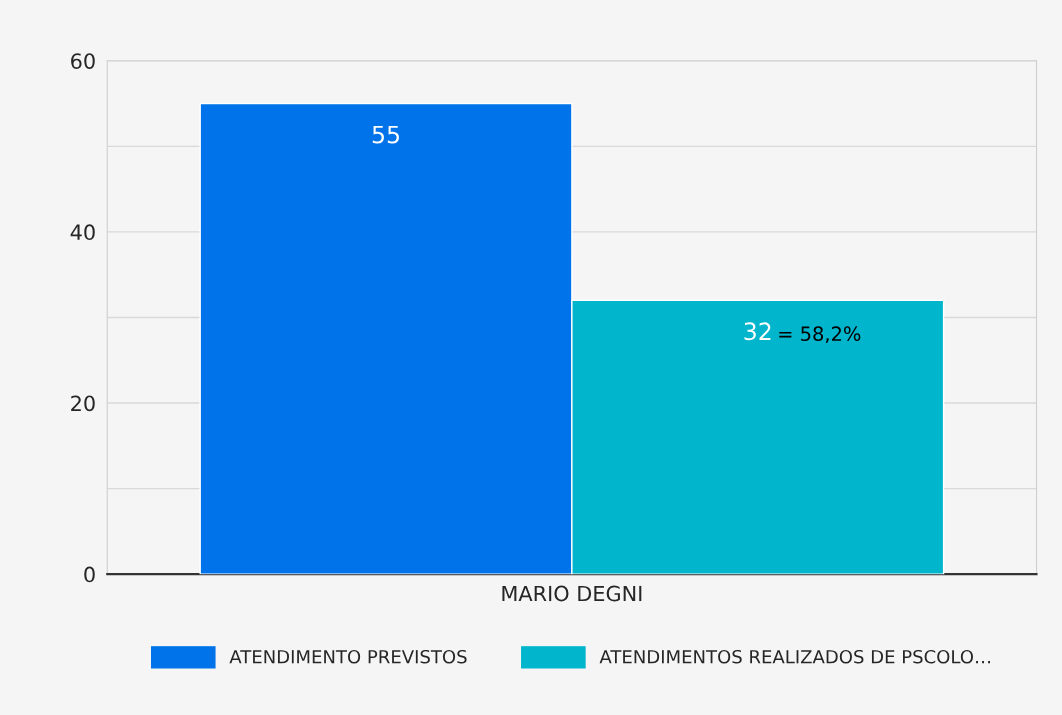 The height and width of the screenshot is (715, 1062). What do you see at coordinates (757, 331) in the screenshot?
I see `data-label: 32` at bounding box center [757, 331].